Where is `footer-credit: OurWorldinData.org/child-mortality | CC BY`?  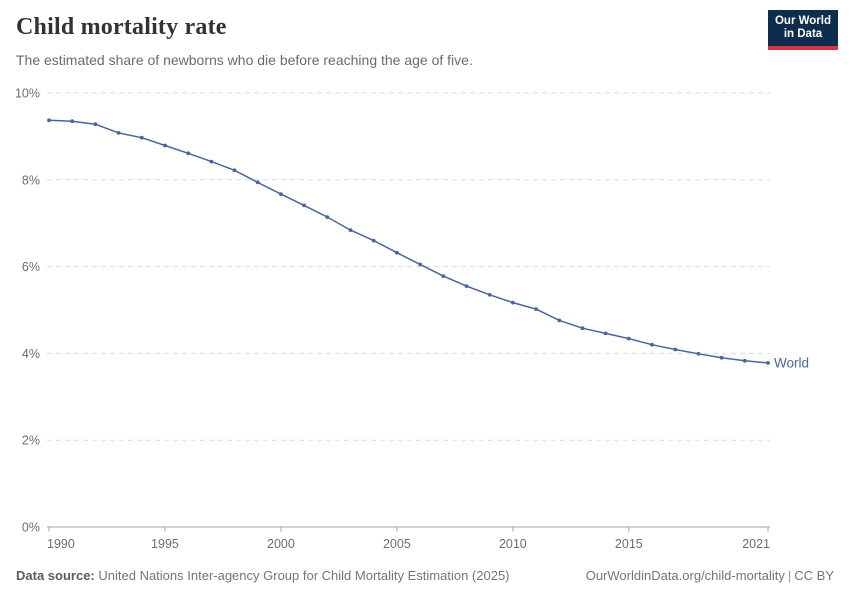 footer-credit: OurWorldinData.org/child-mortality | CC BY is located at coordinates (710, 575).